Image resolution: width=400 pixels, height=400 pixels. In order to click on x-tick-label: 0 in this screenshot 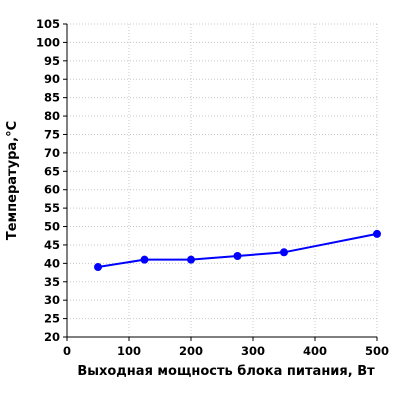, I will do `click(67, 351)`.